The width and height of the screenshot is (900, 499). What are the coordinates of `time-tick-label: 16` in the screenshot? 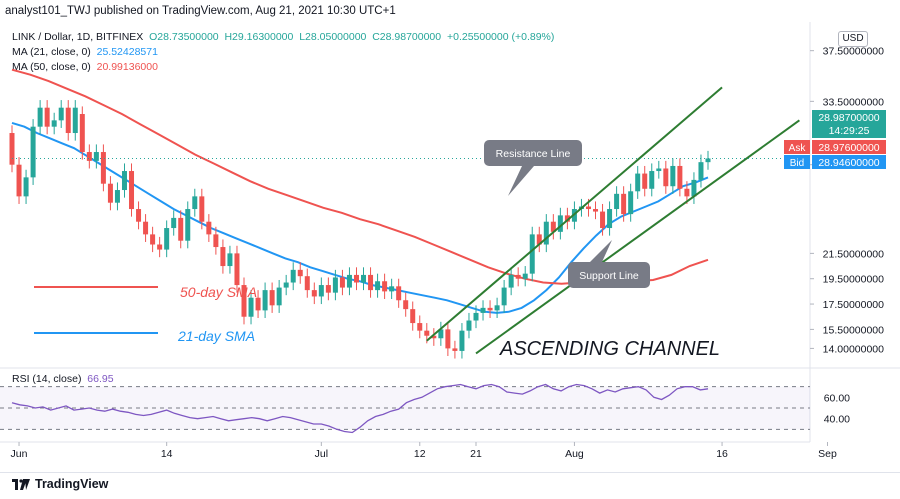 It's located at (722, 454).